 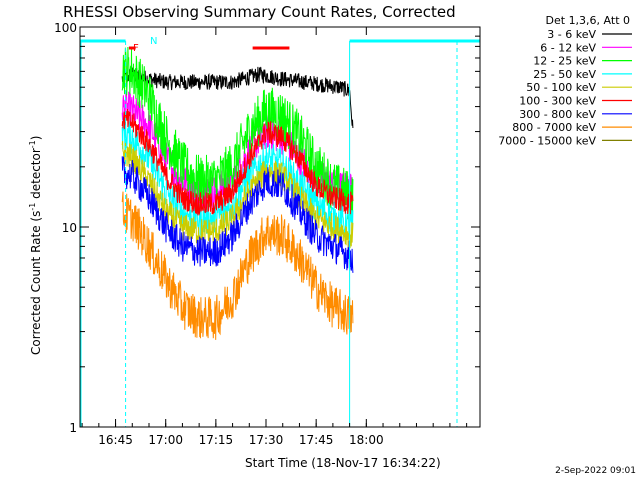 What do you see at coordinates (165, 440) in the screenshot?
I see `x-tick-label-1: 17:00` at bounding box center [165, 440].